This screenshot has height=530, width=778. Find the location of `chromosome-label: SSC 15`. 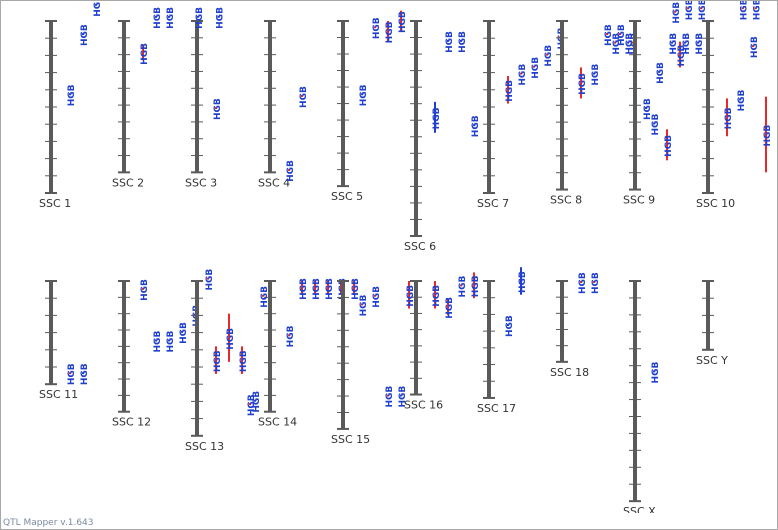

chromosome-label: SSC 15 is located at coordinates (350, 439).